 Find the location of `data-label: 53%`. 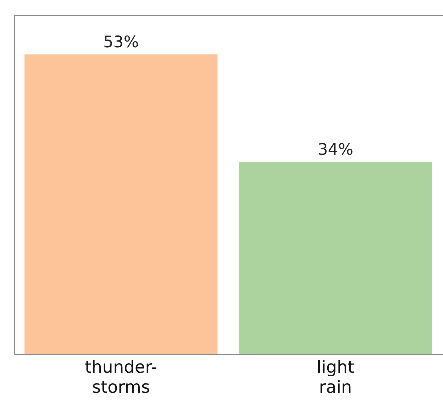

data-label: 53% is located at coordinates (121, 42).